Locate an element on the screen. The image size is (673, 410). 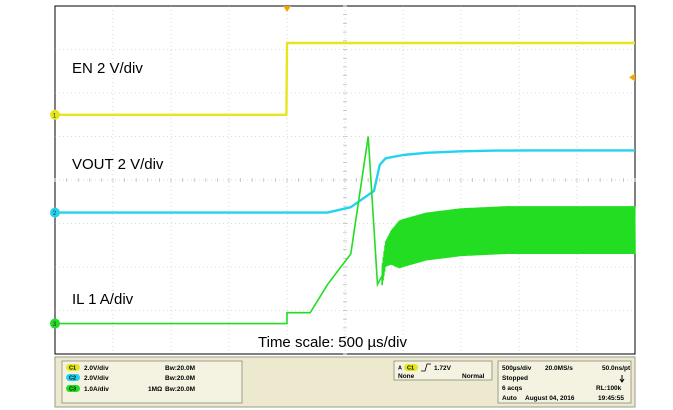
channel-3-badge is located at coordinates (73, 388).